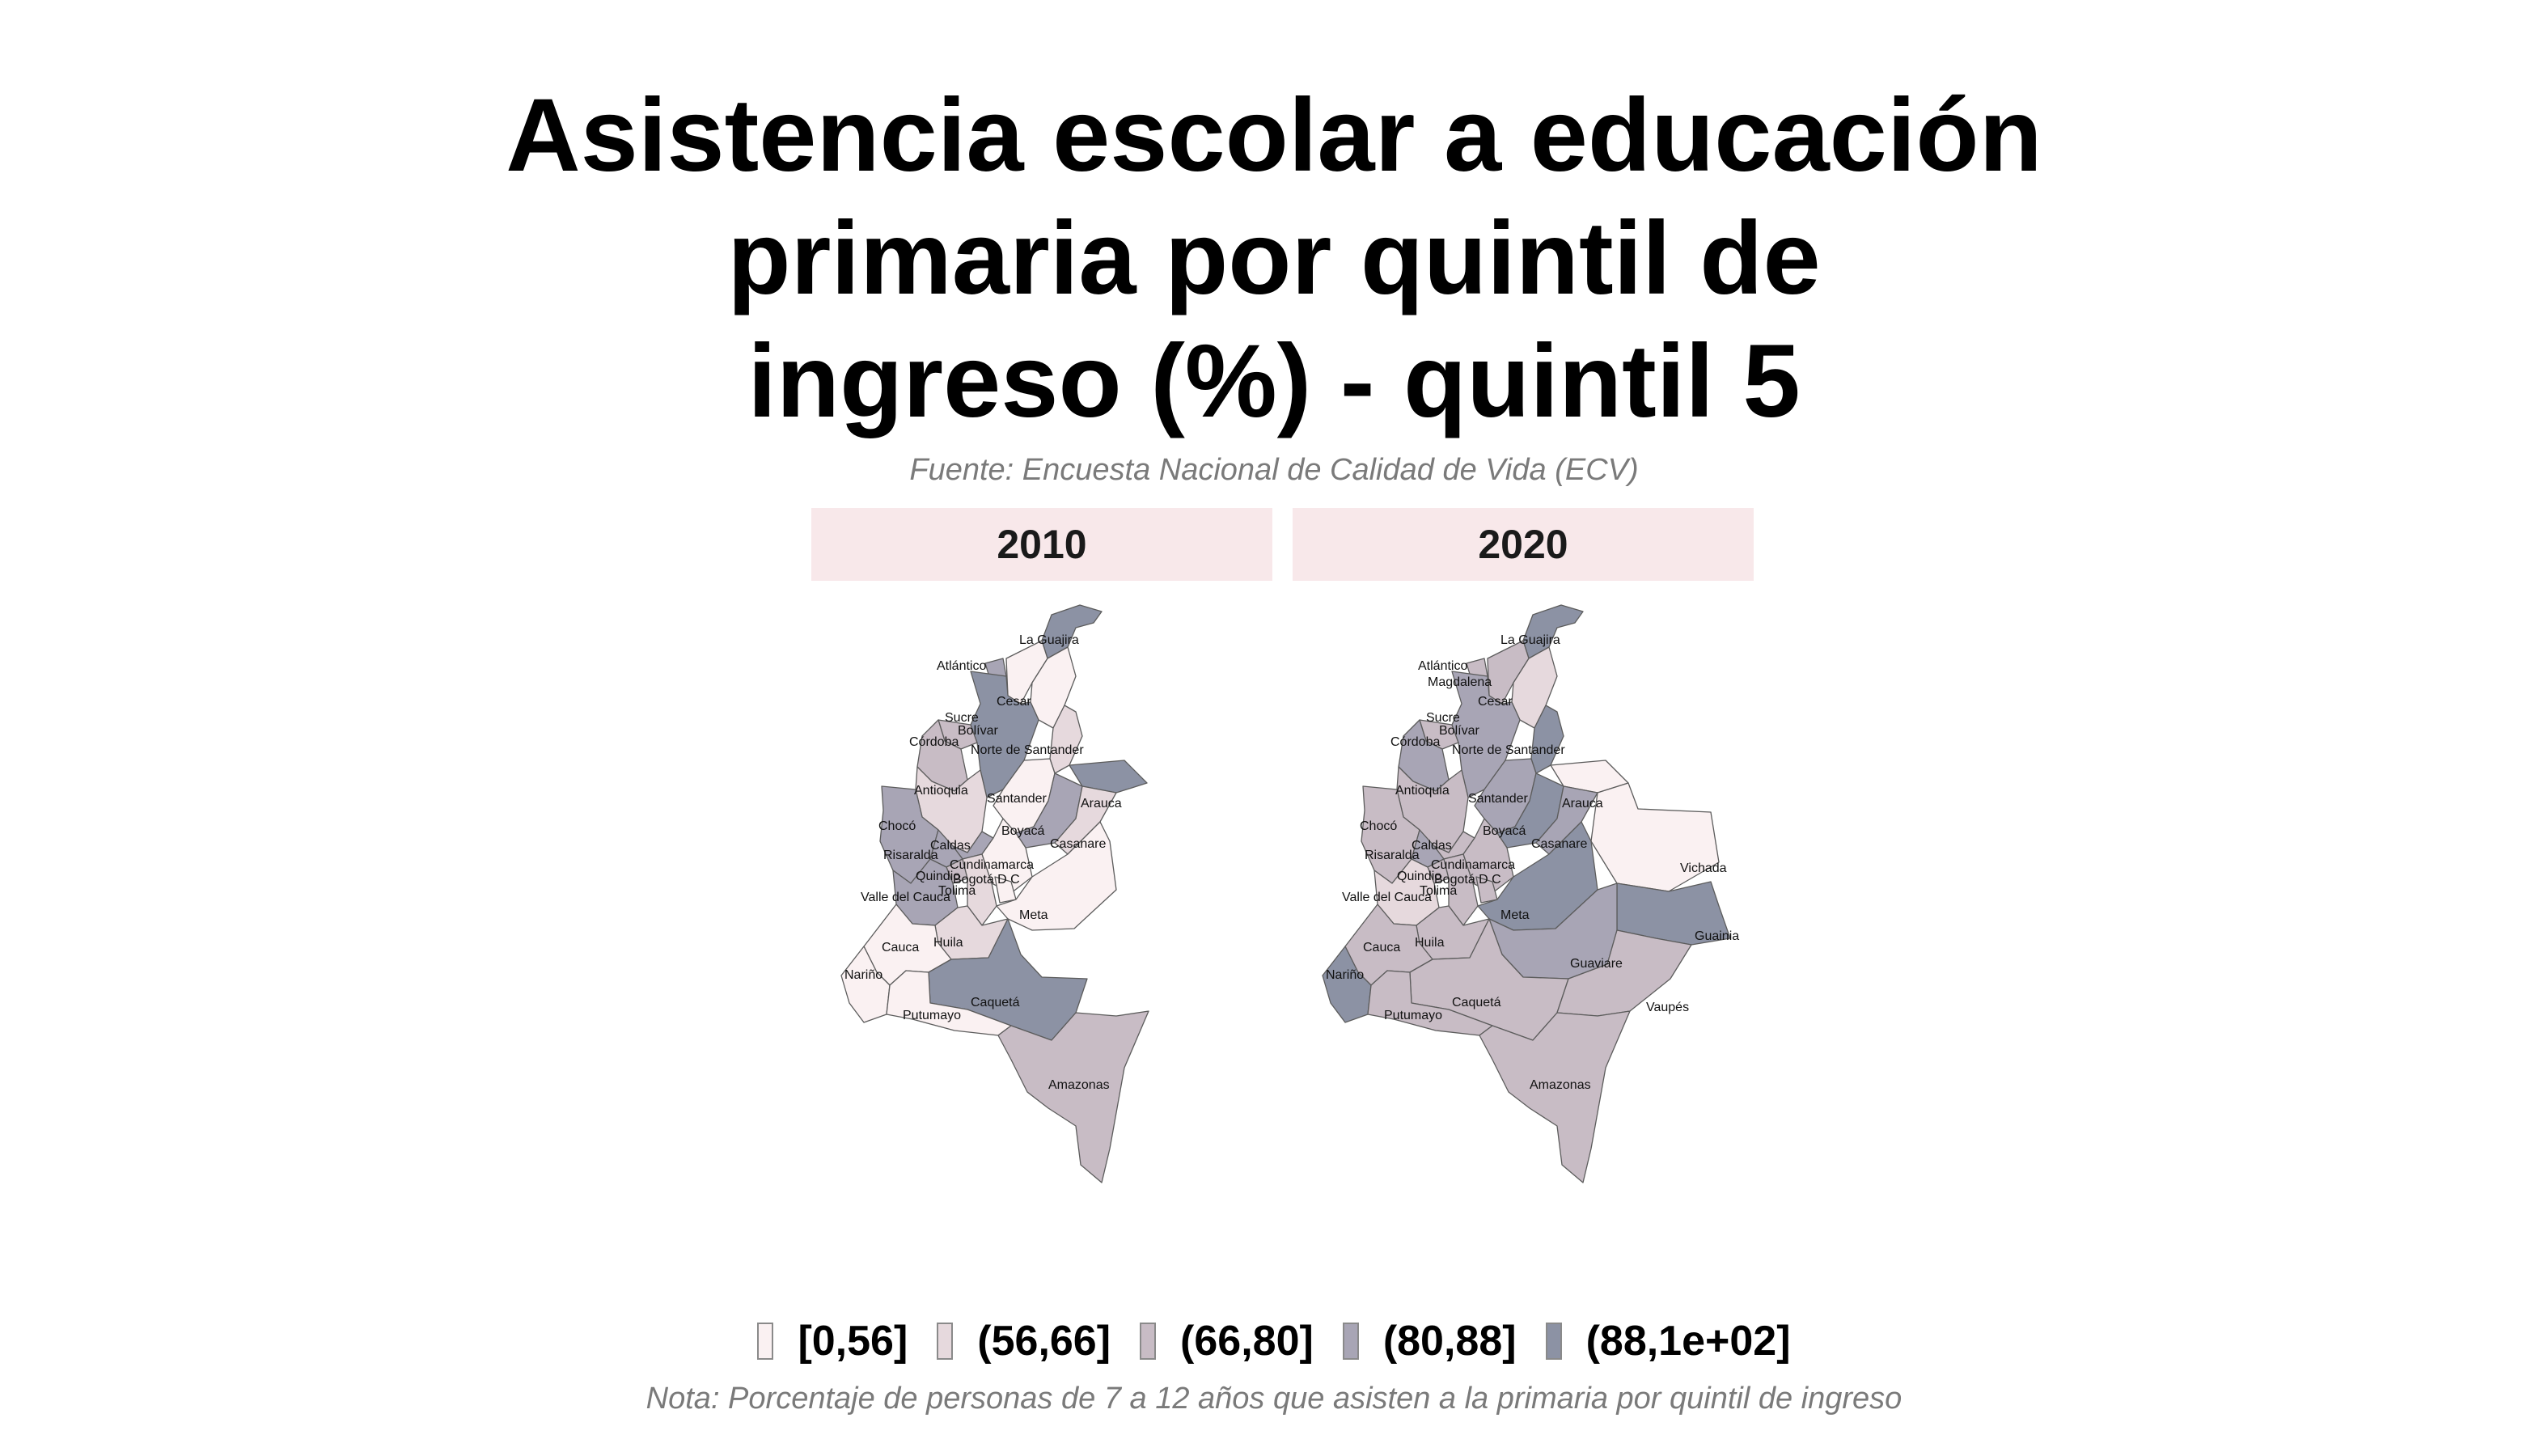  Describe the element at coordinates (1596, 964) in the screenshot. I see `department-label: Guaviare` at that location.